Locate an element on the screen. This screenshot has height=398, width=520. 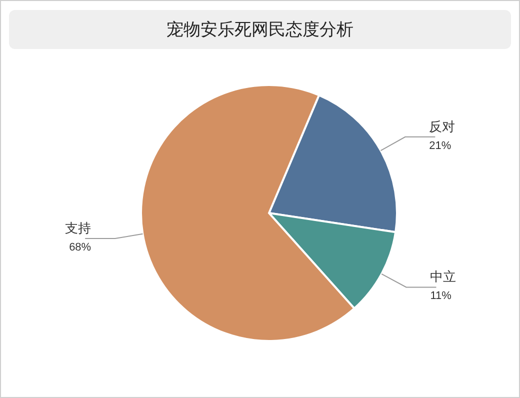
data-label: 11% is located at coordinates (441, 296).